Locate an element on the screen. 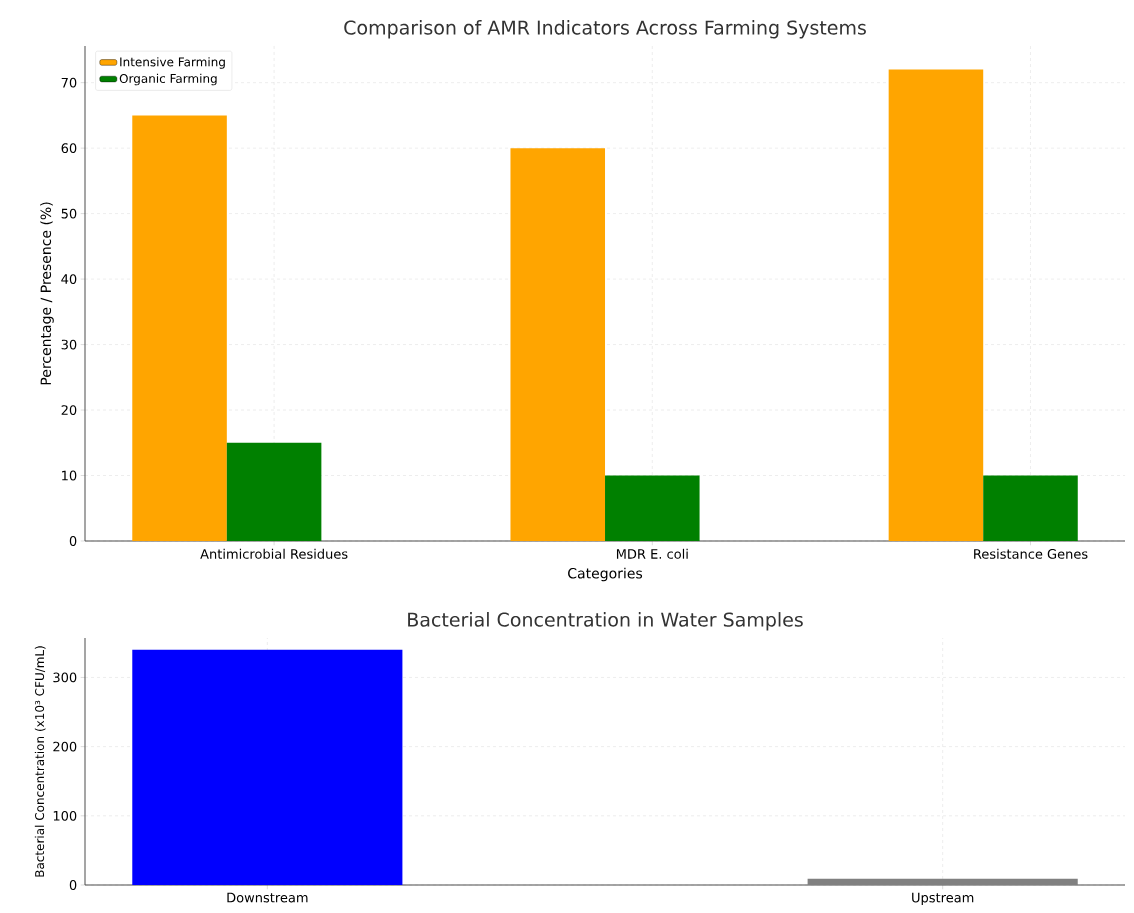 The height and width of the screenshot is (913, 1134). x-tick-label: Upstream is located at coordinates (943, 898).